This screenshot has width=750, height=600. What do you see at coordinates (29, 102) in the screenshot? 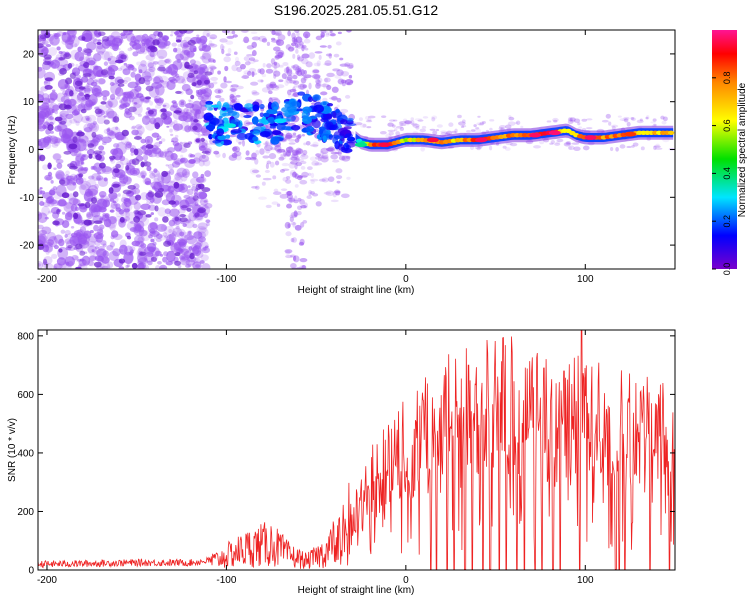
I see `y-tick-label: 10` at bounding box center [29, 102].